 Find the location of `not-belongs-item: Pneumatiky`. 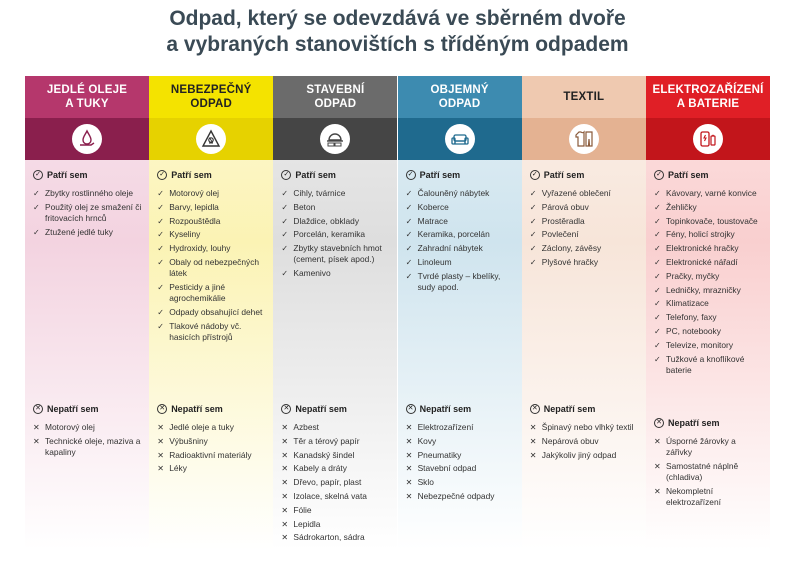

not-belongs-item: Pneumatiky is located at coordinates (461, 455).